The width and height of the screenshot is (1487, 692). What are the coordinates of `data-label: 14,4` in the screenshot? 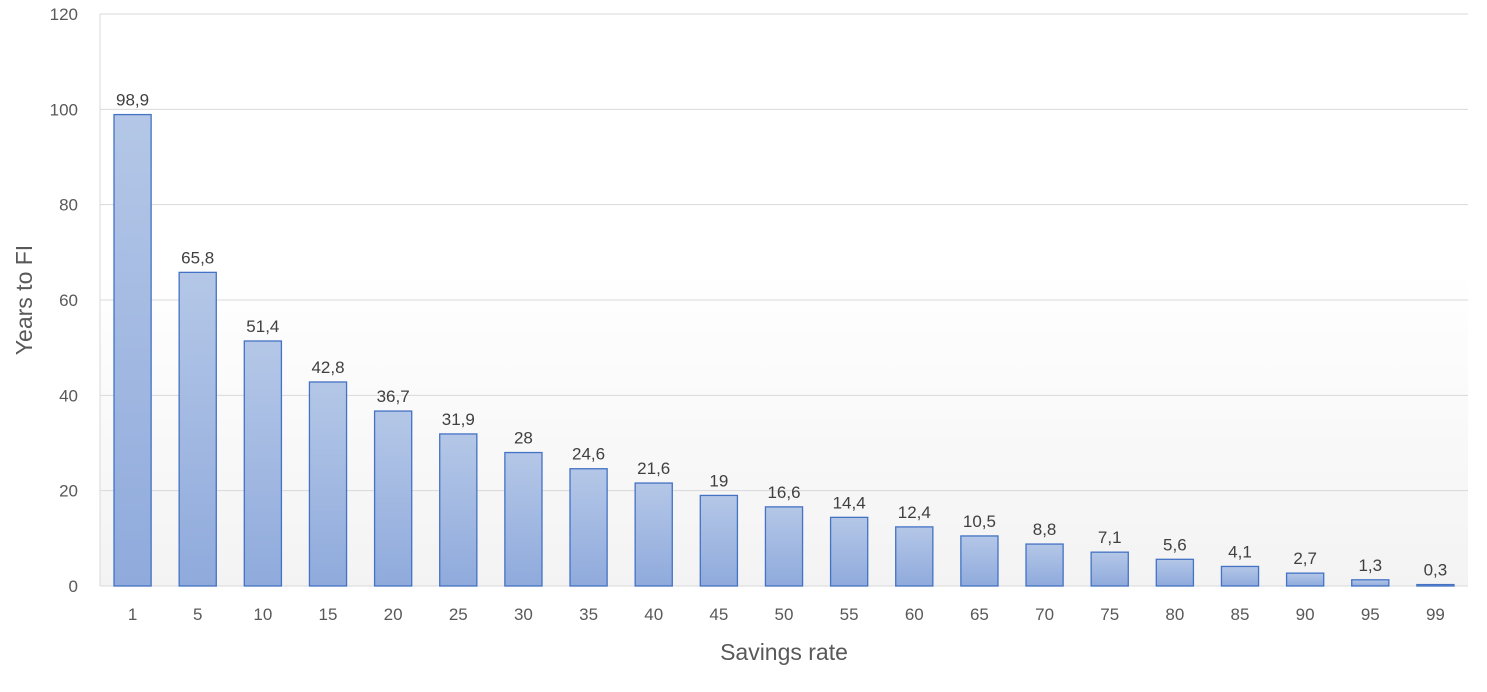 It's located at (849, 502).